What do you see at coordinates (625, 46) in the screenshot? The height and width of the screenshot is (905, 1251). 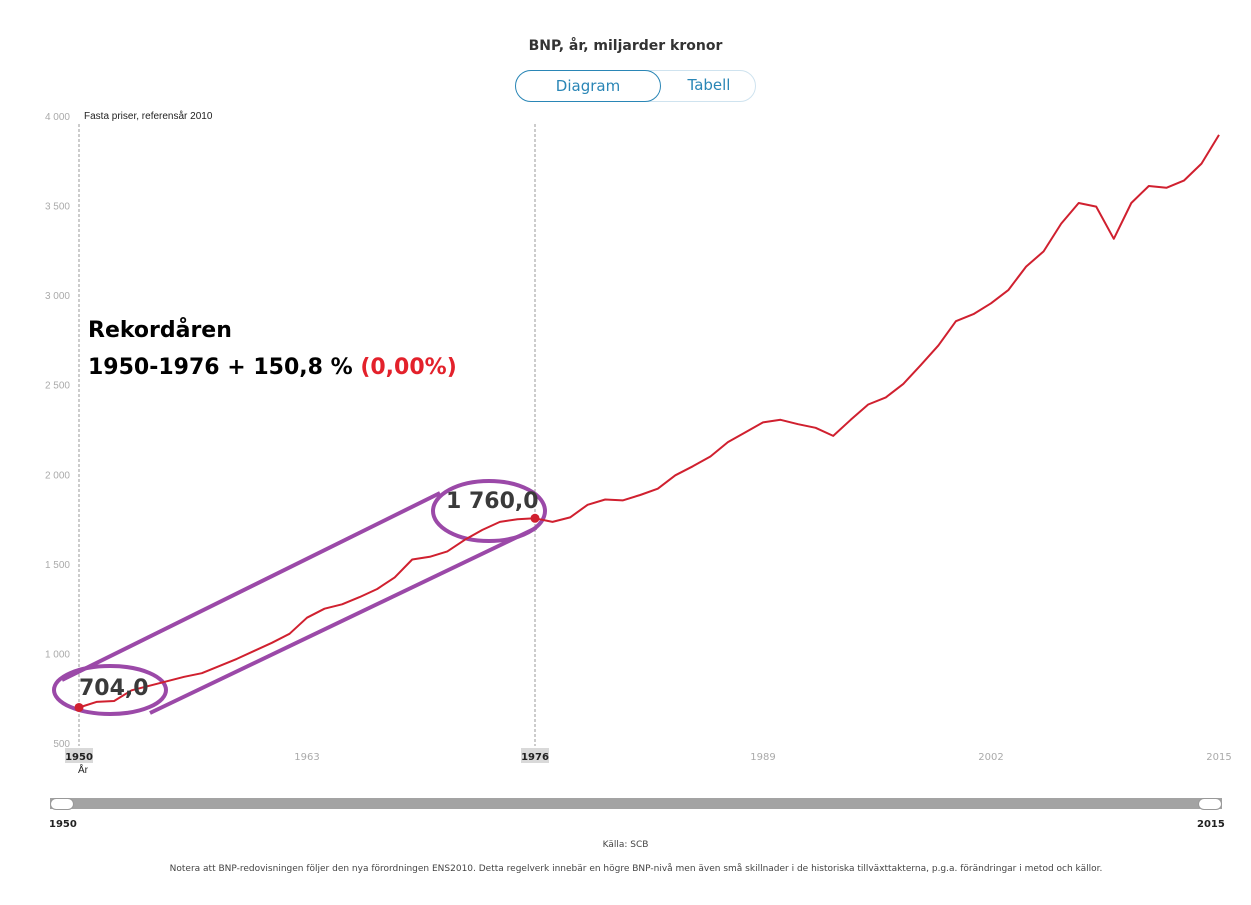 I see `chart-title: BNP, år, miljarder kronor` at bounding box center [625, 46].